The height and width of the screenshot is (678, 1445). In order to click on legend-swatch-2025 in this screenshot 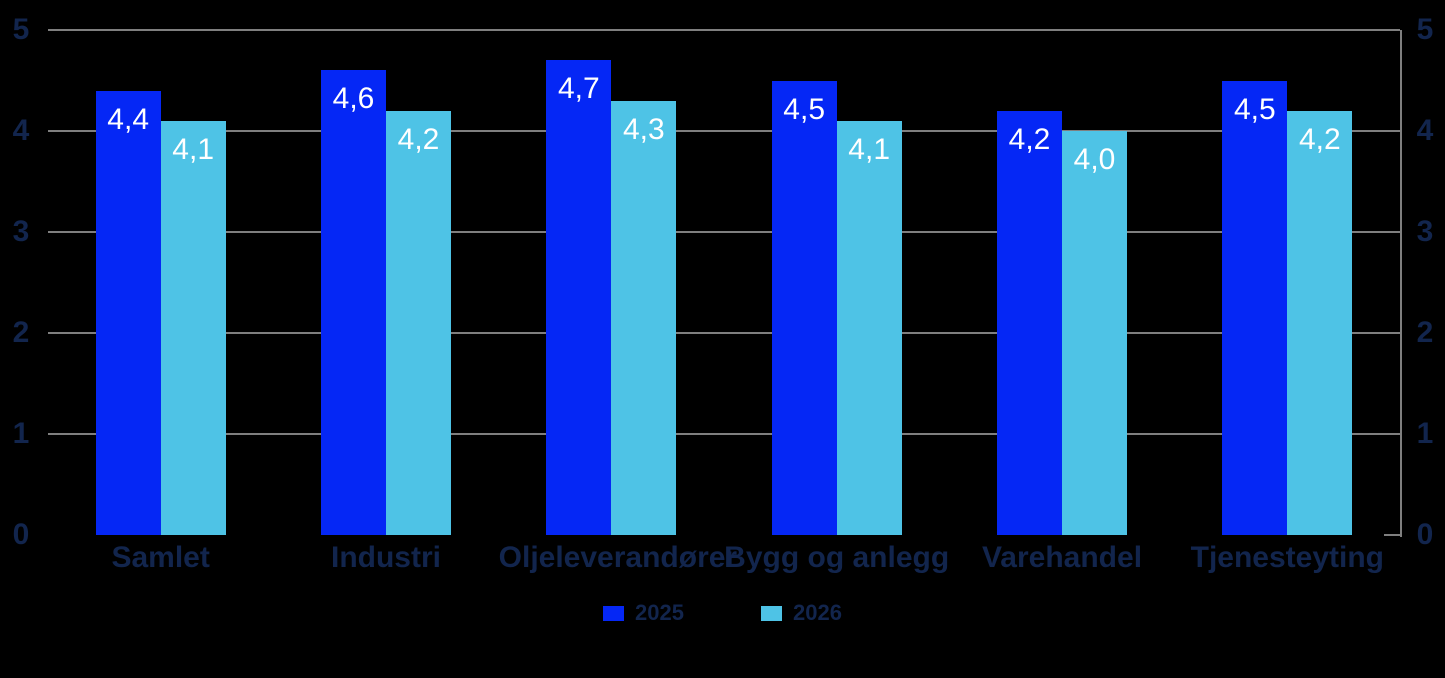, I will do `click(614, 613)`.